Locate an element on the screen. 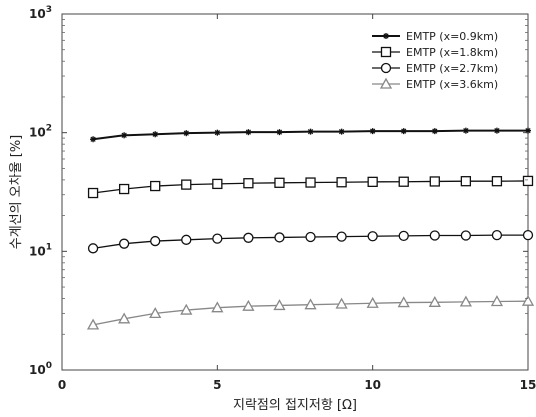 The height and width of the screenshot is (417, 536). y-tick-label: 10¹ is located at coordinates (40, 250).